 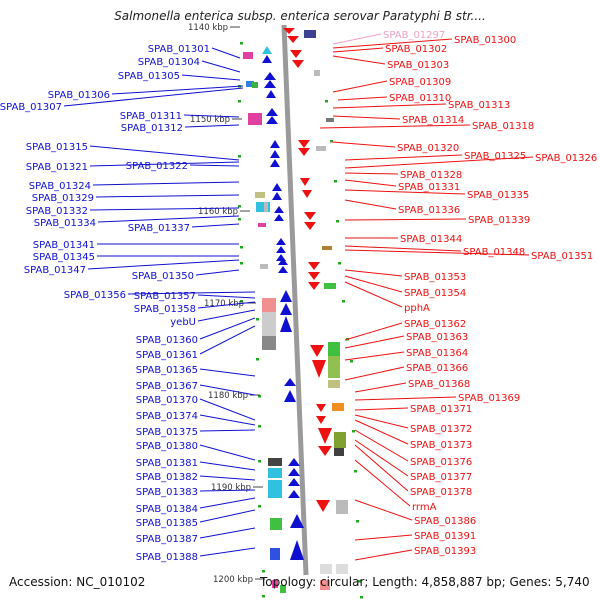 I want to click on gene-label-SPAB_01302: SPAB_01302, so click(x=416, y=49).